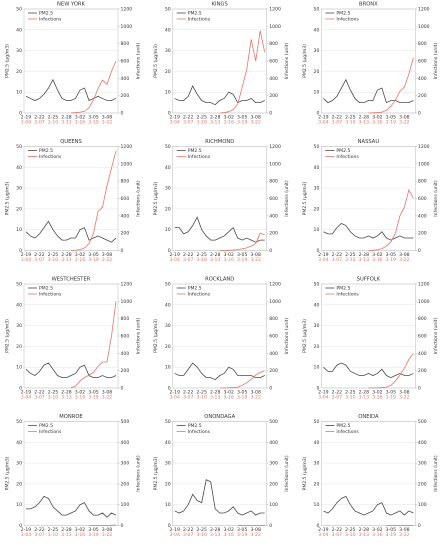 This screenshot has width=446, height=550. What do you see at coordinates (369, 142) in the screenshot?
I see `chart-title: NASSAU` at bounding box center [369, 142].